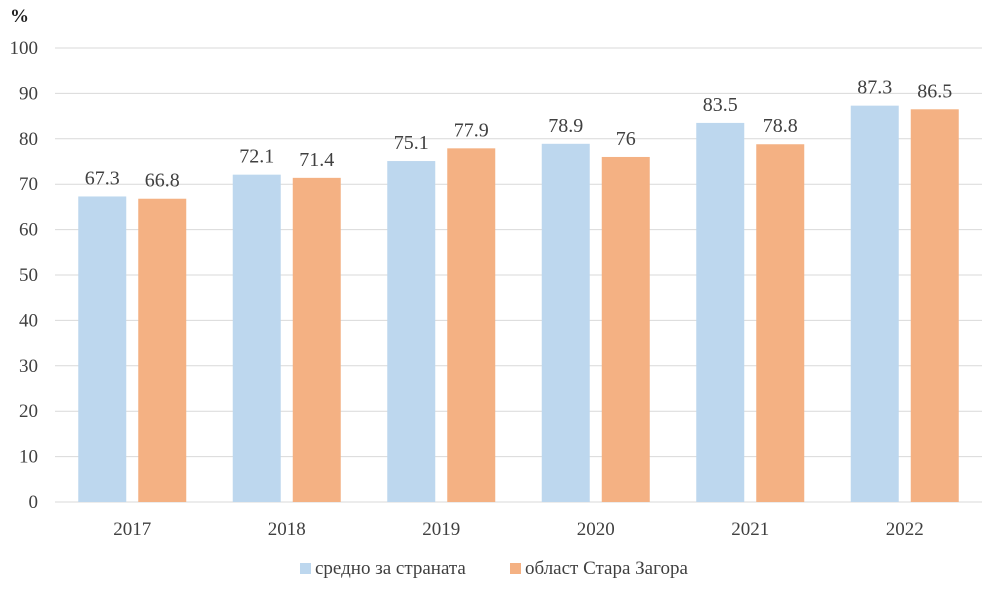  I want to click on data-label: 78.8, so click(780, 126).